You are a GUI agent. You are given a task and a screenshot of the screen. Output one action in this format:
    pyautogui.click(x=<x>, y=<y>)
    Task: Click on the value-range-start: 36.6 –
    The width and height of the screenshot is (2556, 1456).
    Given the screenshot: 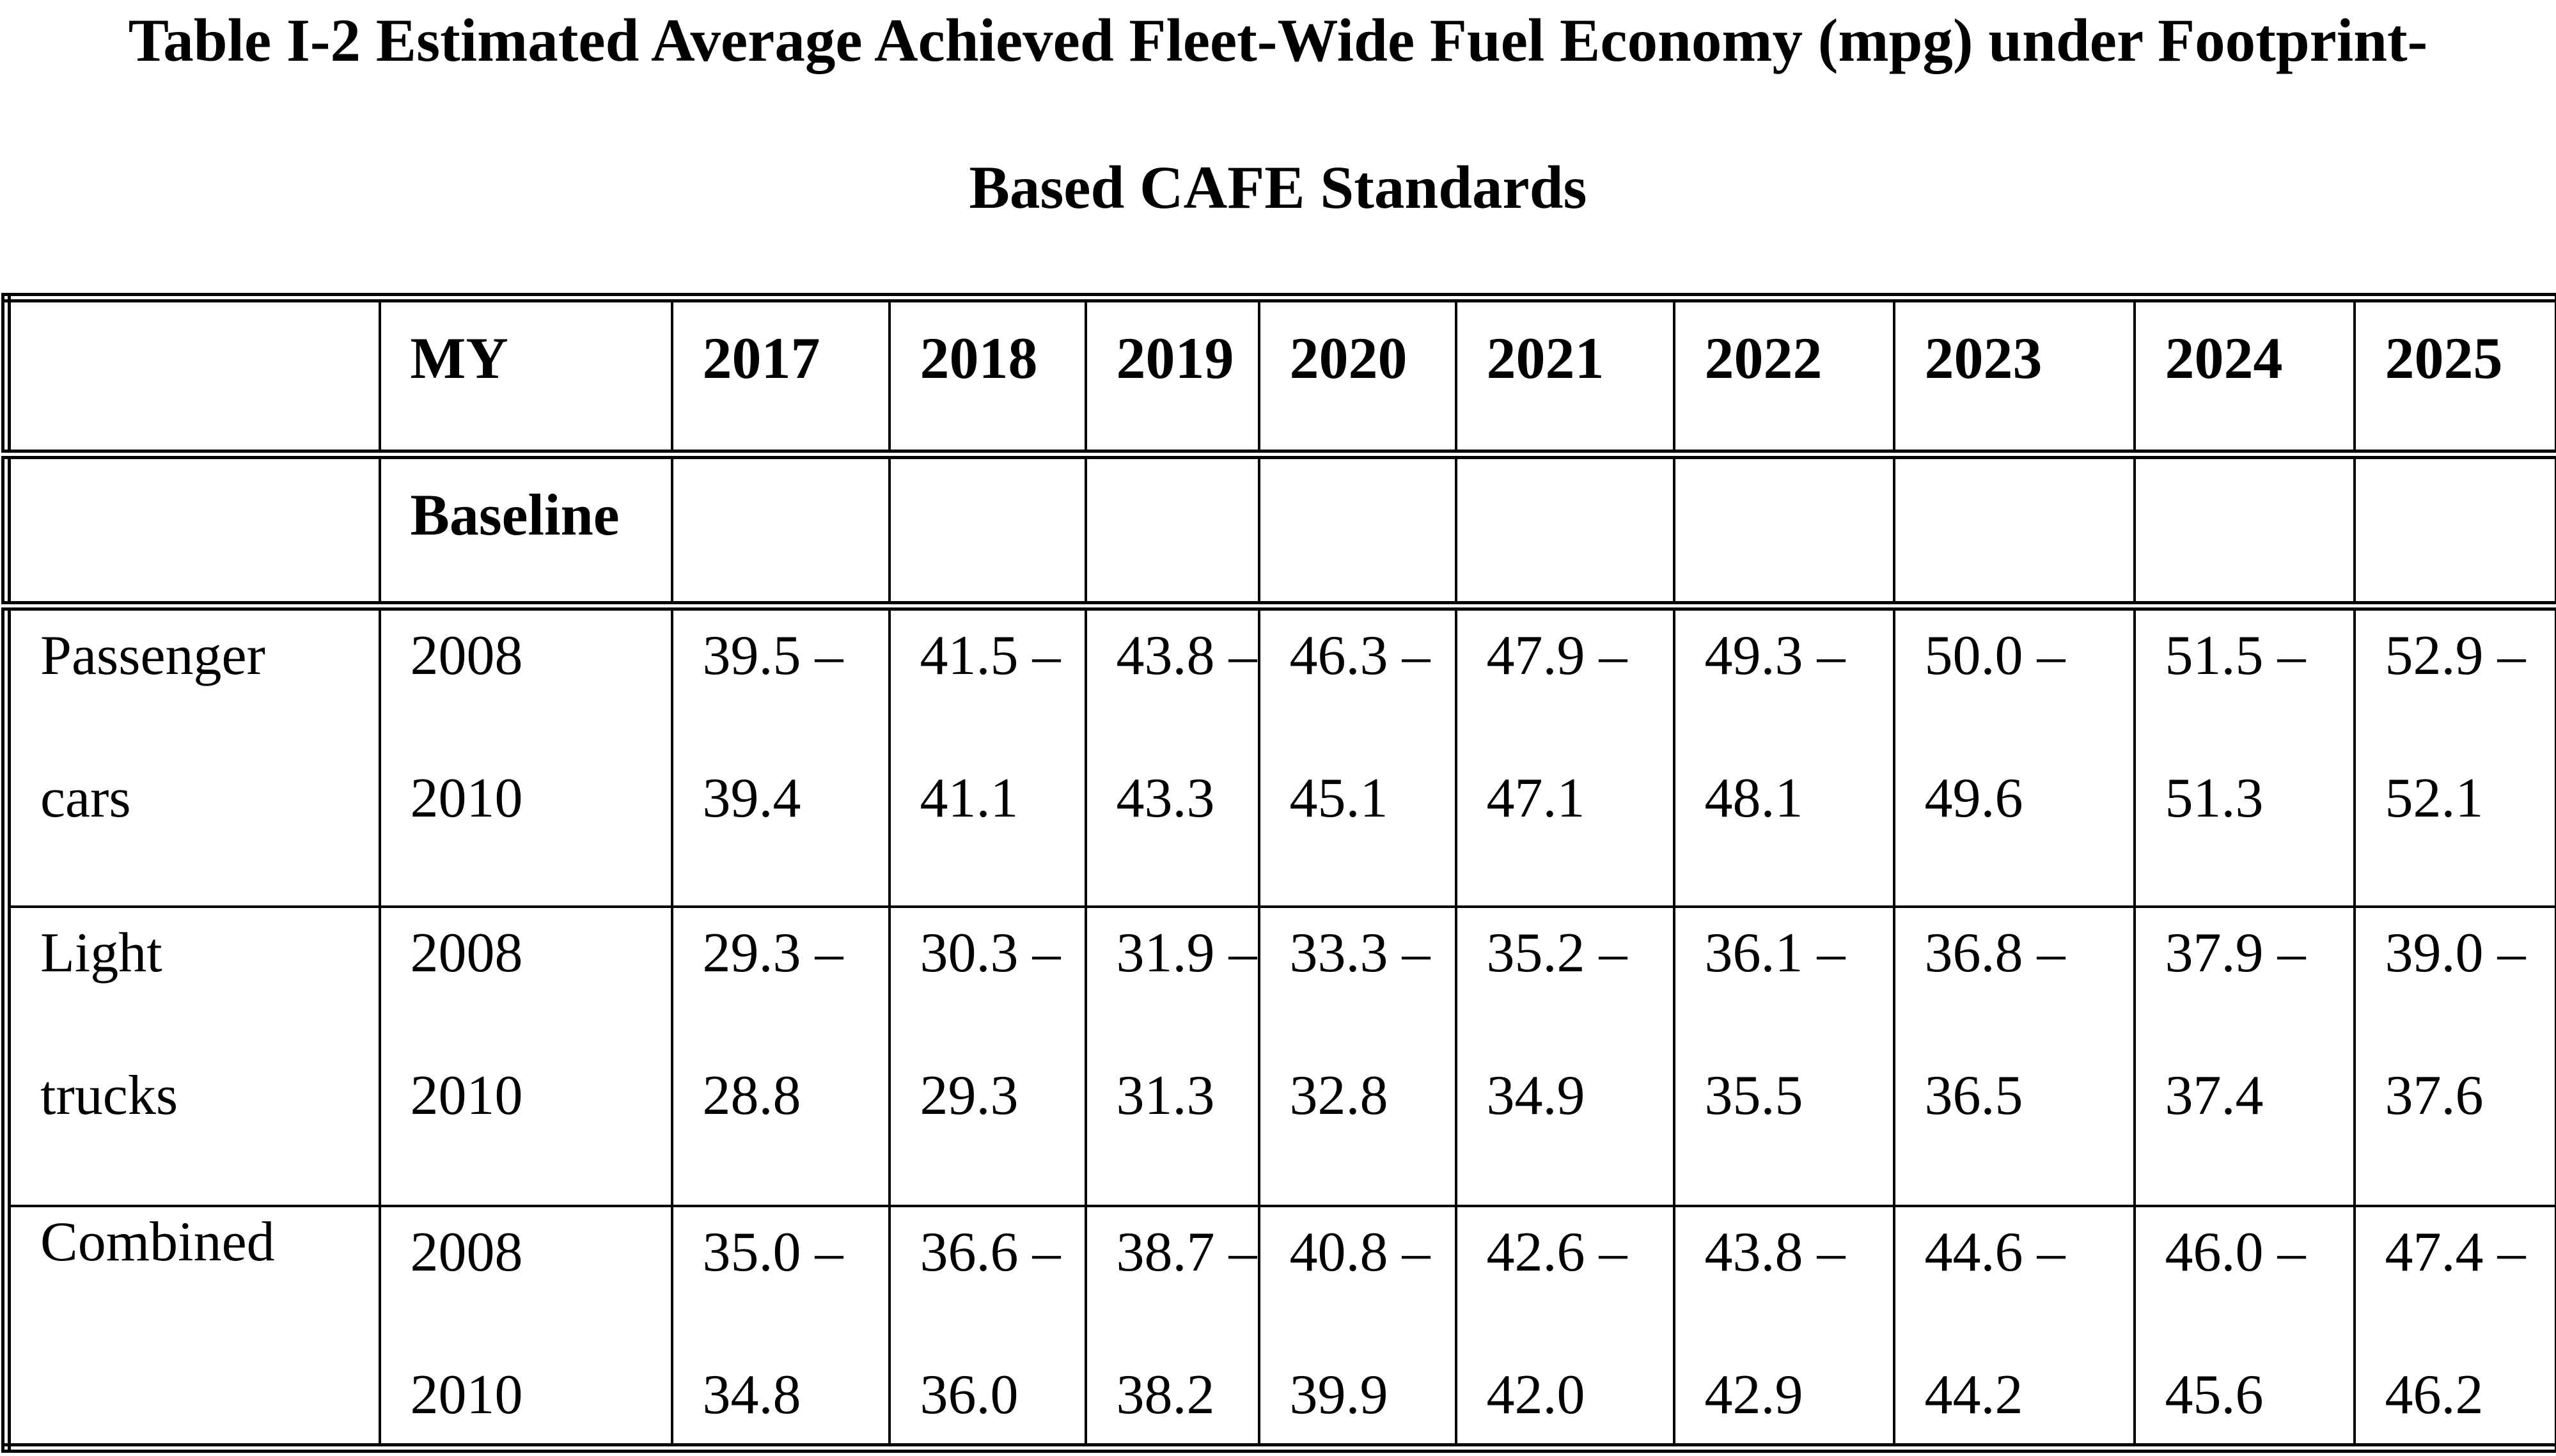 What is the action you would take?
    pyautogui.click(x=990, y=1252)
    